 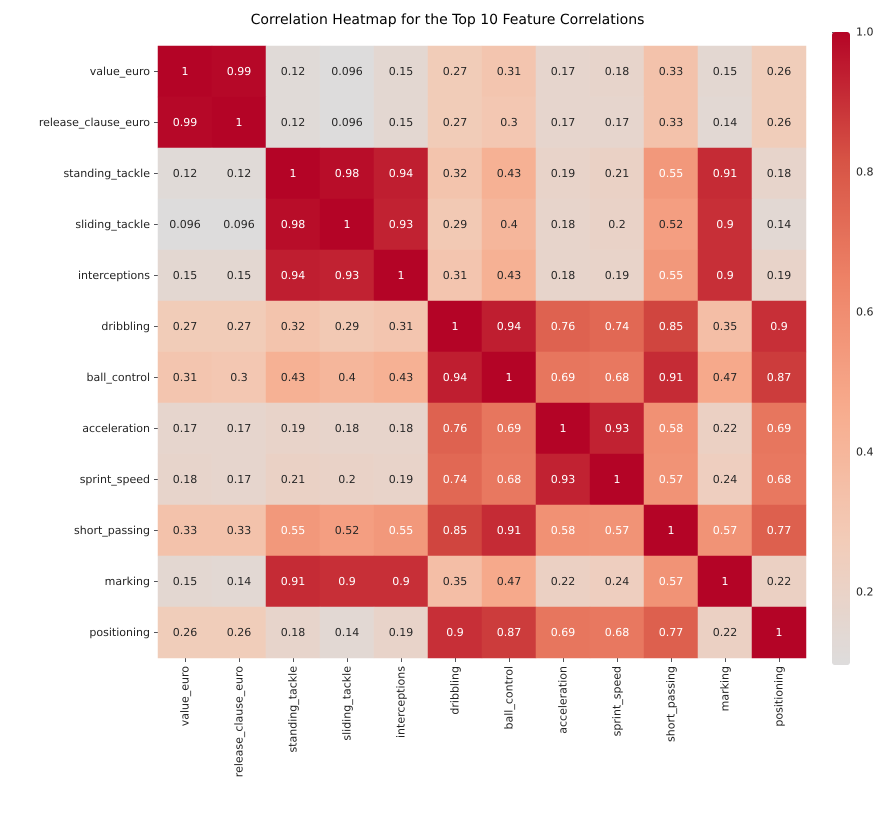 I want to click on data-label: 0.85, so click(x=455, y=530).